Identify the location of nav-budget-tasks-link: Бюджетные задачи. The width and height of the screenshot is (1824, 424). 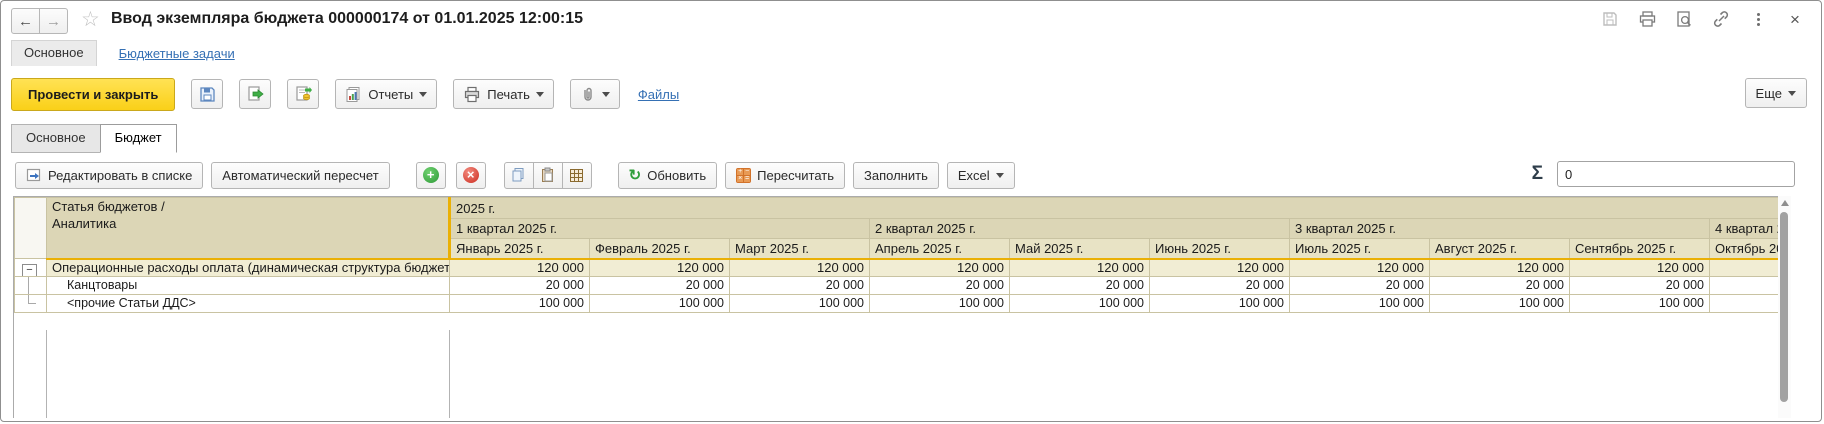
(176, 53).